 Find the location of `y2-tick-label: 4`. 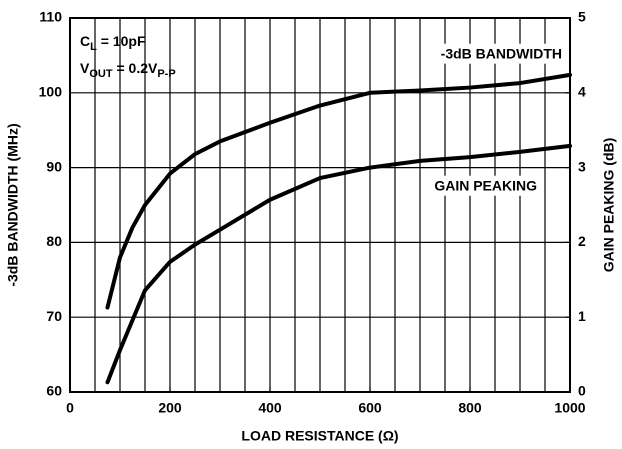

y2-tick-label: 4 is located at coordinates (582, 92).